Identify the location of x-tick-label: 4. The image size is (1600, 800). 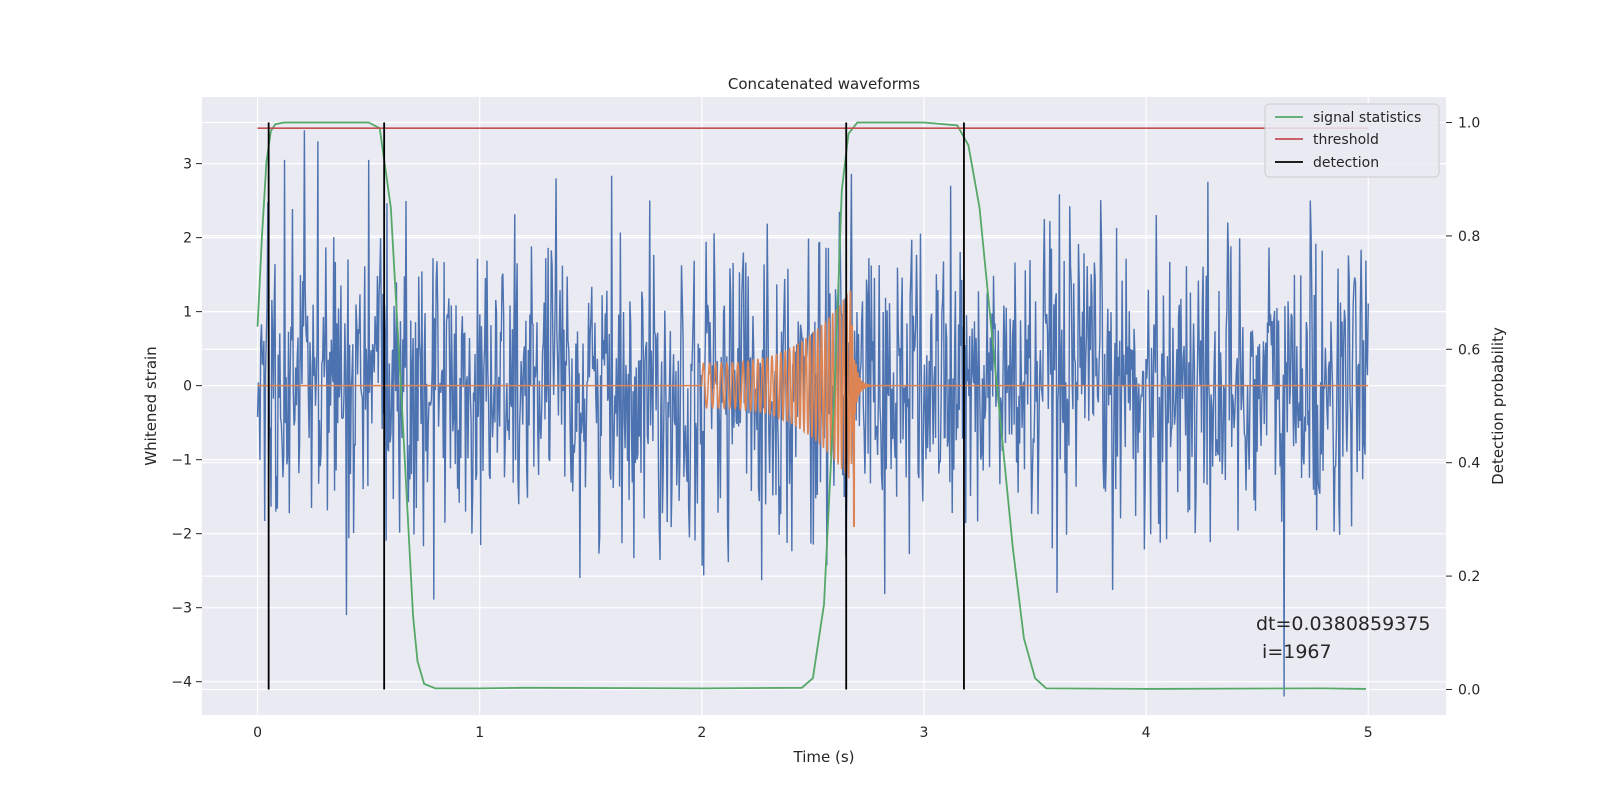
(1146, 733).